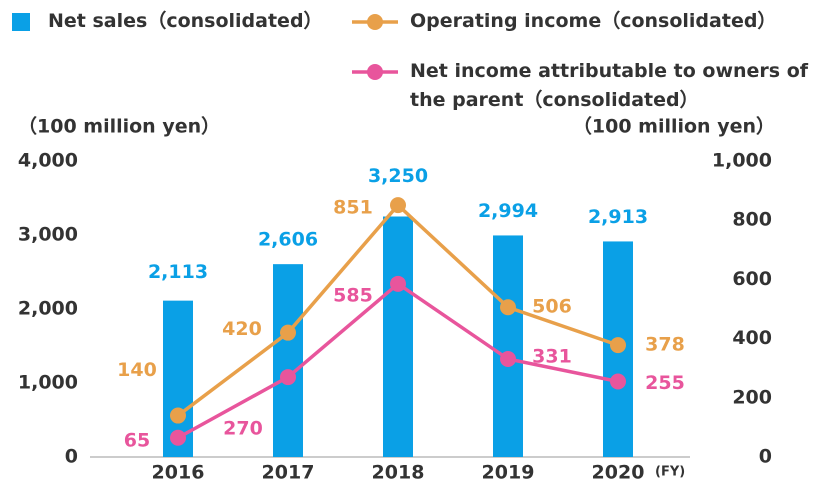 The height and width of the screenshot is (484, 826). What do you see at coordinates (398, 473) in the screenshot?
I see `x-tick-label: 2018` at bounding box center [398, 473].